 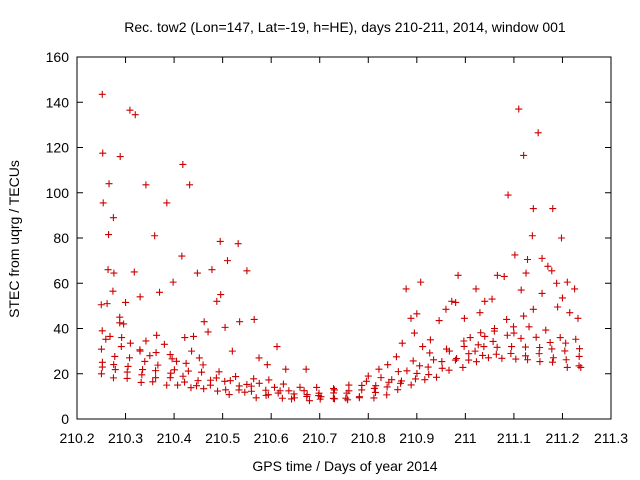 I want to click on x-tick-label: 210.9, so click(x=416, y=438).